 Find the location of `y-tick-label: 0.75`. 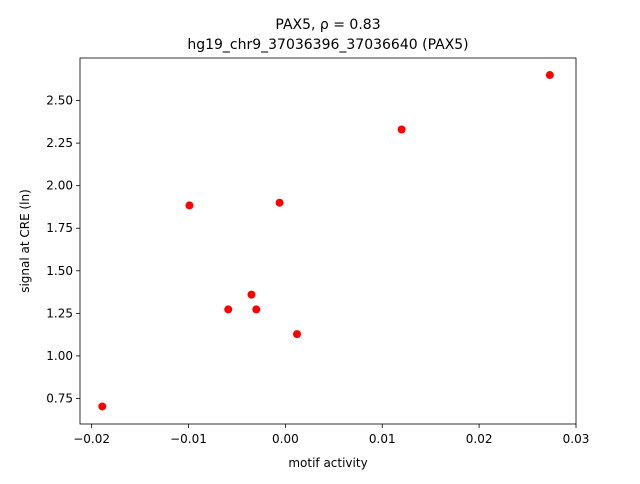

y-tick-label: 0.75 is located at coordinates (59, 398).